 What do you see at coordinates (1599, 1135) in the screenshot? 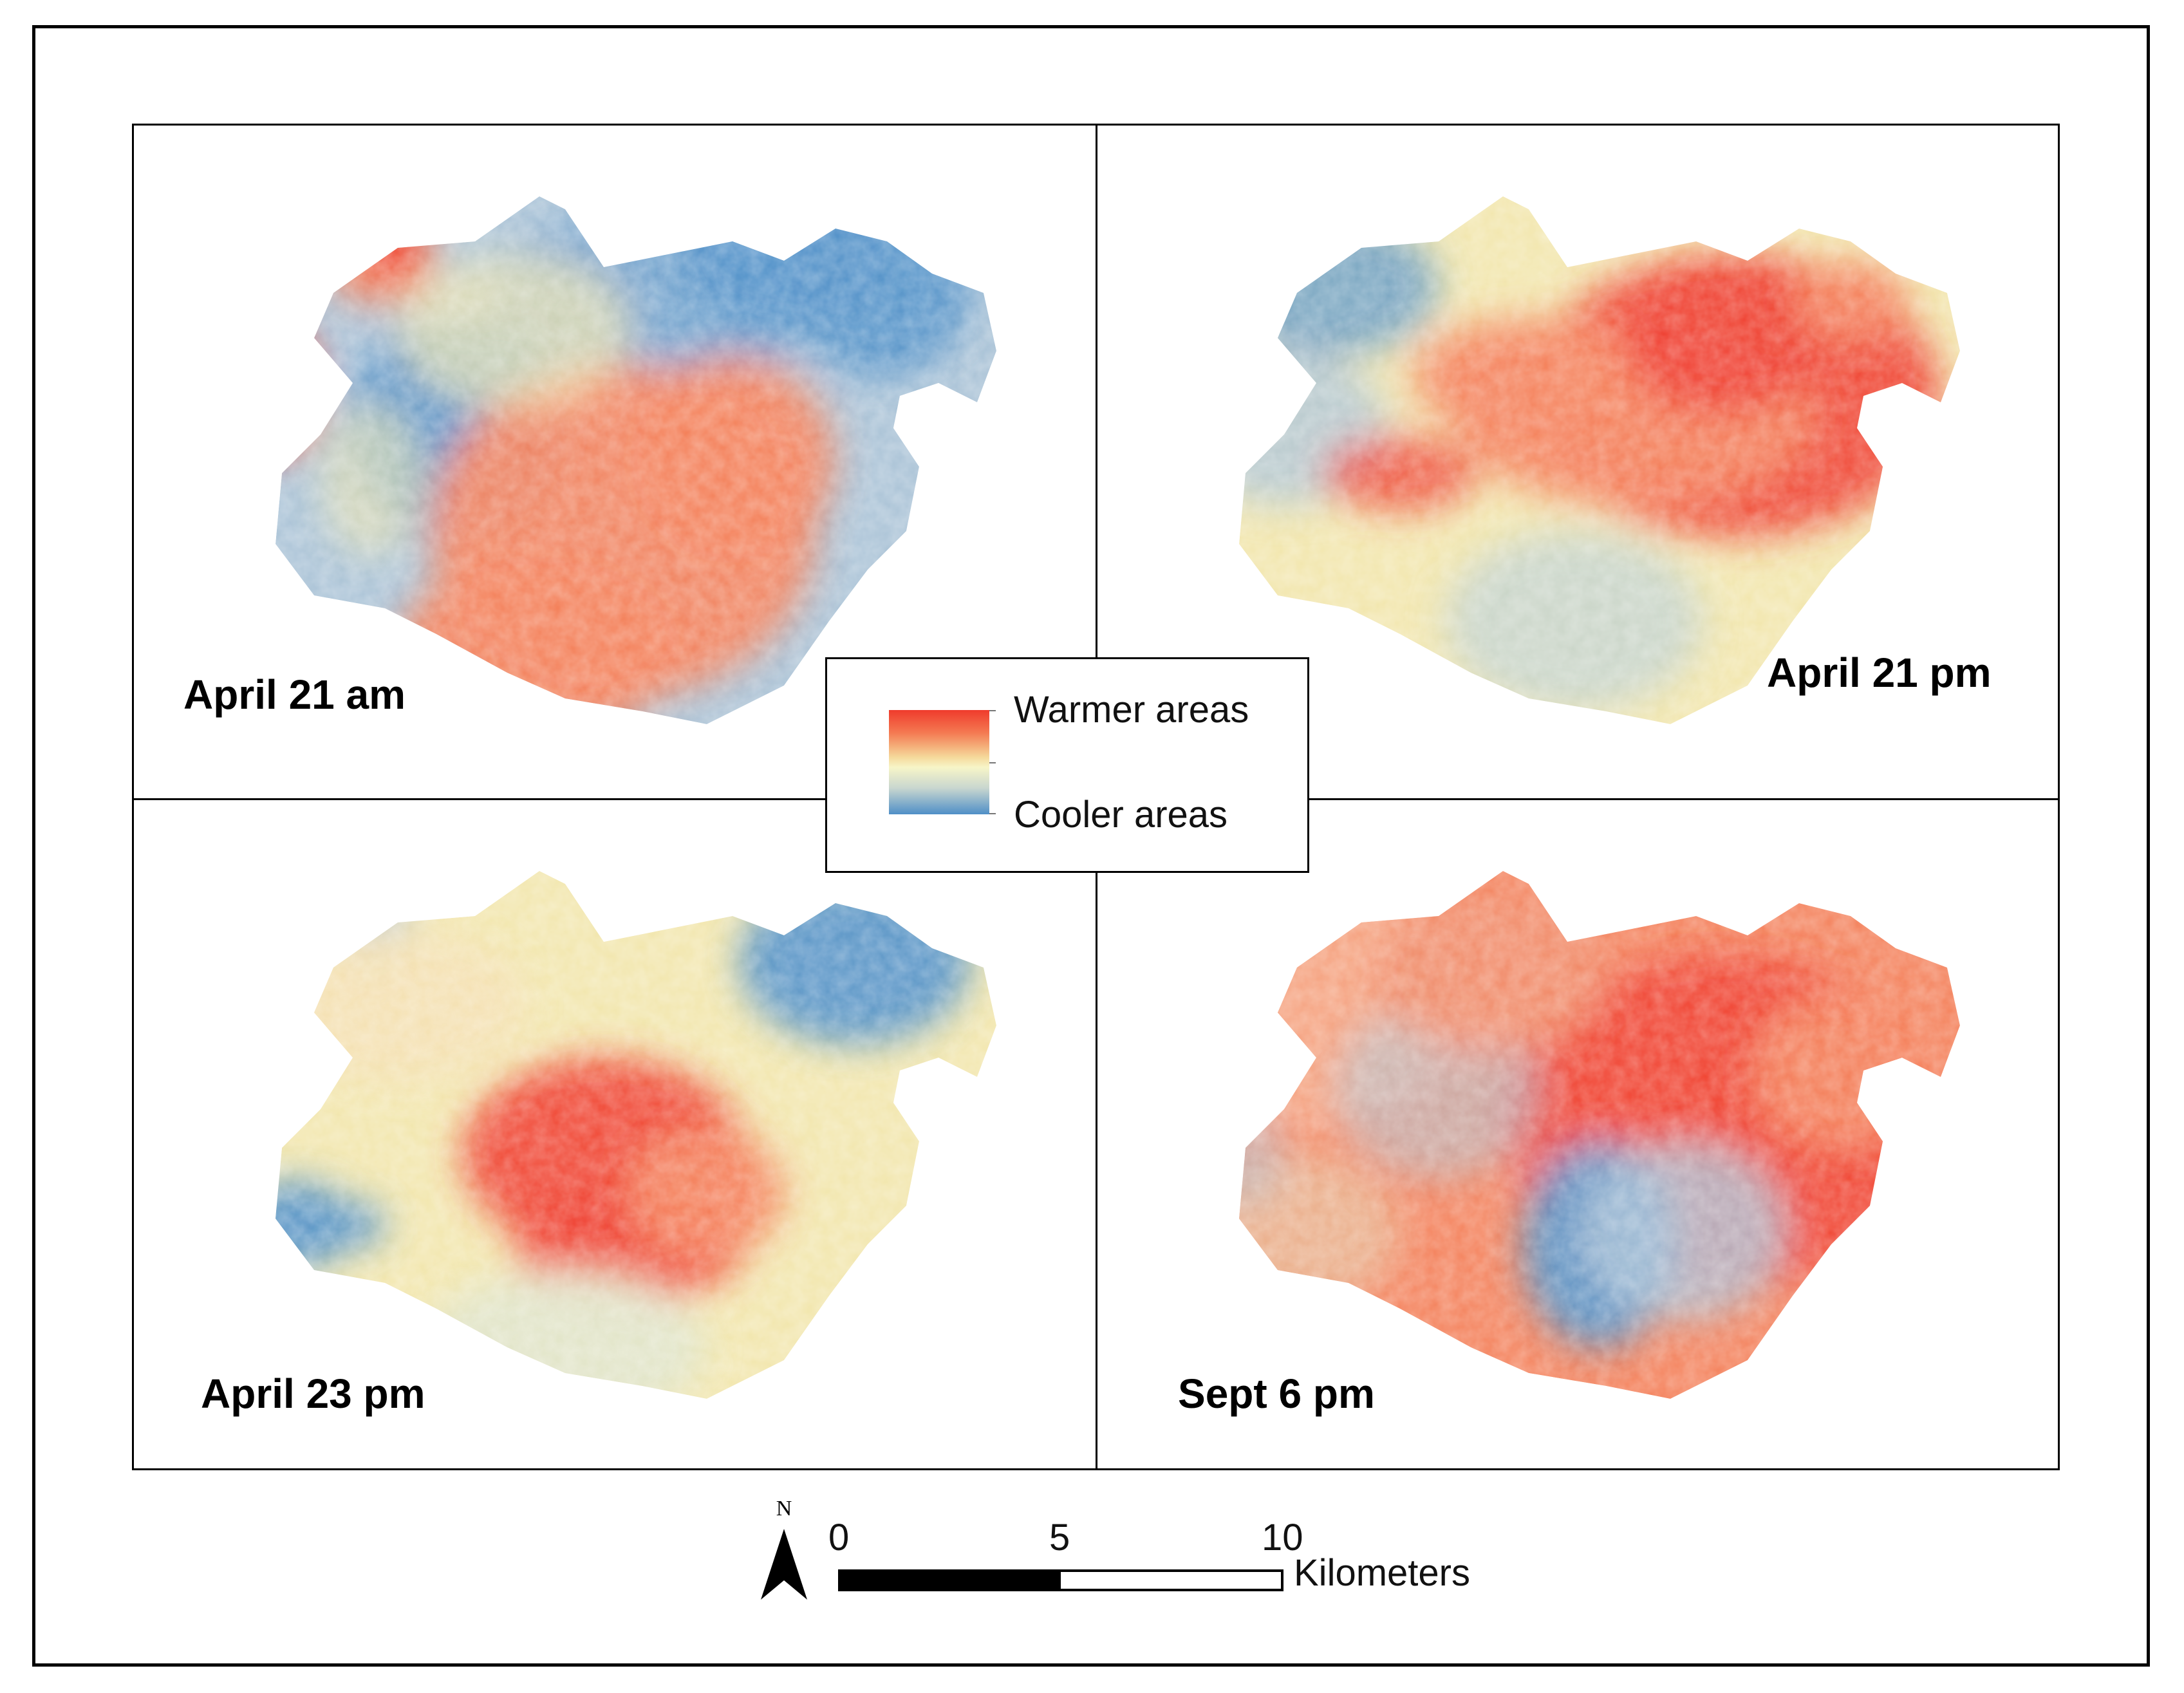
I see `map-sept-6-pm` at bounding box center [1599, 1135].